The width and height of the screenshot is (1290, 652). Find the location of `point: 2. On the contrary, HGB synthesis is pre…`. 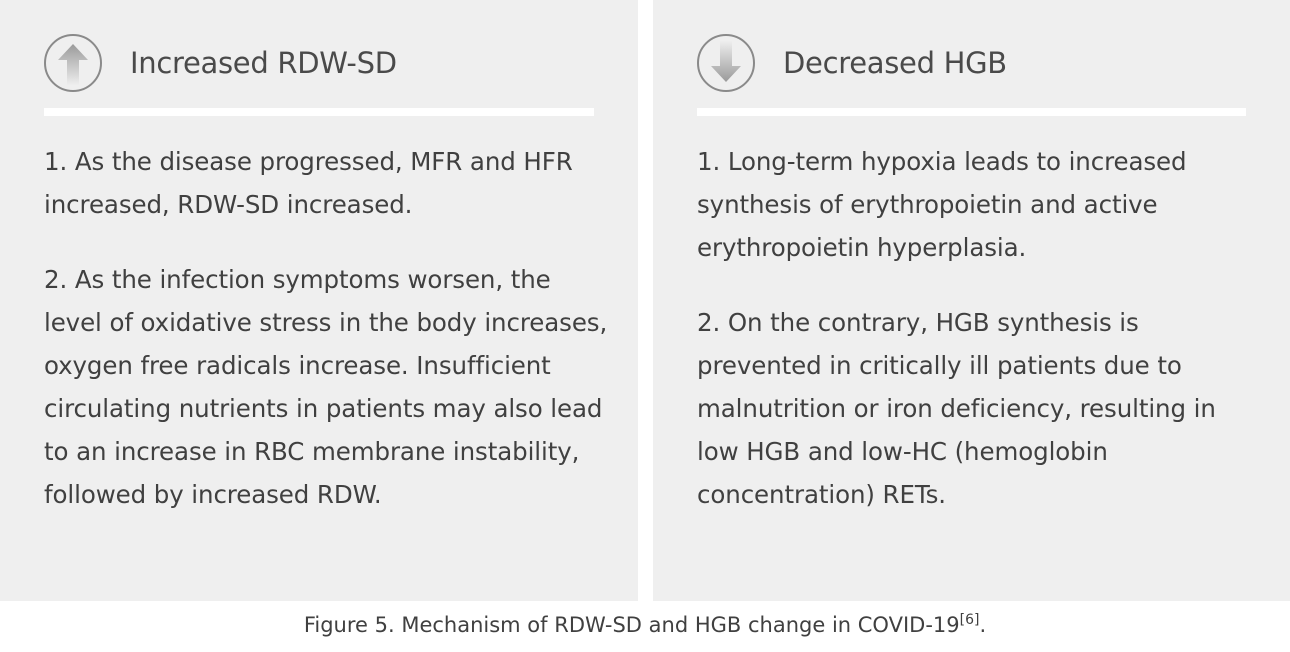

point: 2. On the contrary, HGB synthesis is pre… is located at coordinates (956, 408).